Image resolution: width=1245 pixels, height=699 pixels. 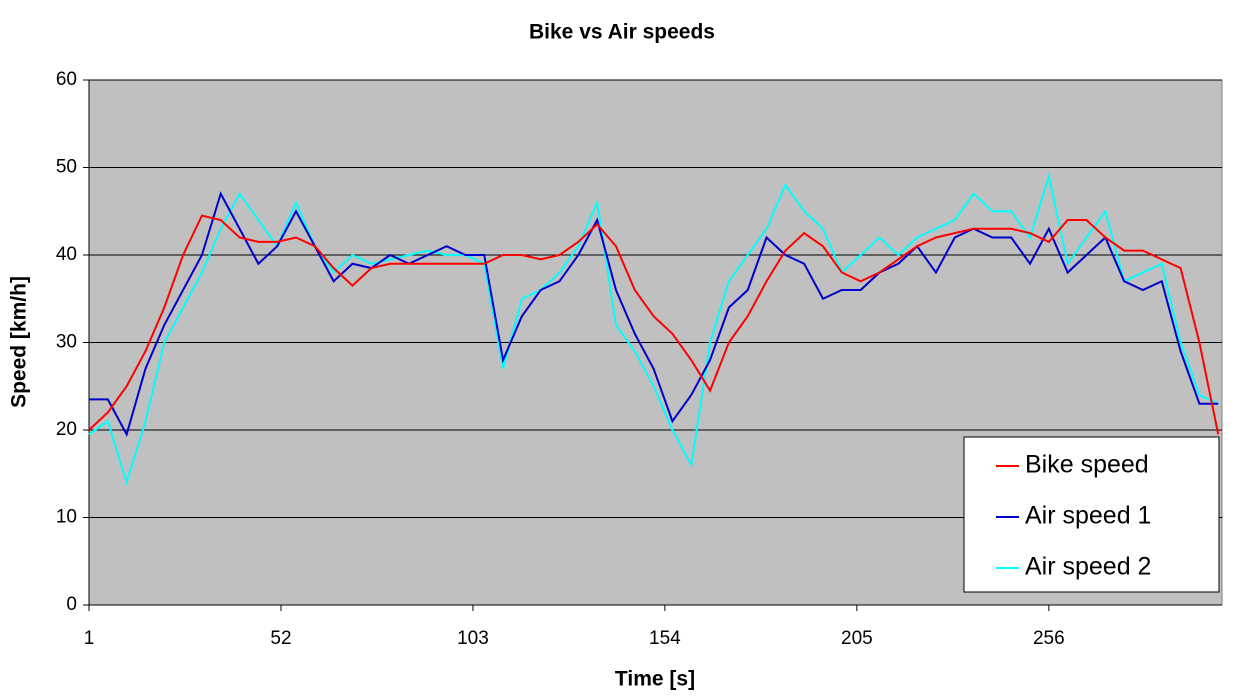 I want to click on legend-box, so click(x=1091, y=514).